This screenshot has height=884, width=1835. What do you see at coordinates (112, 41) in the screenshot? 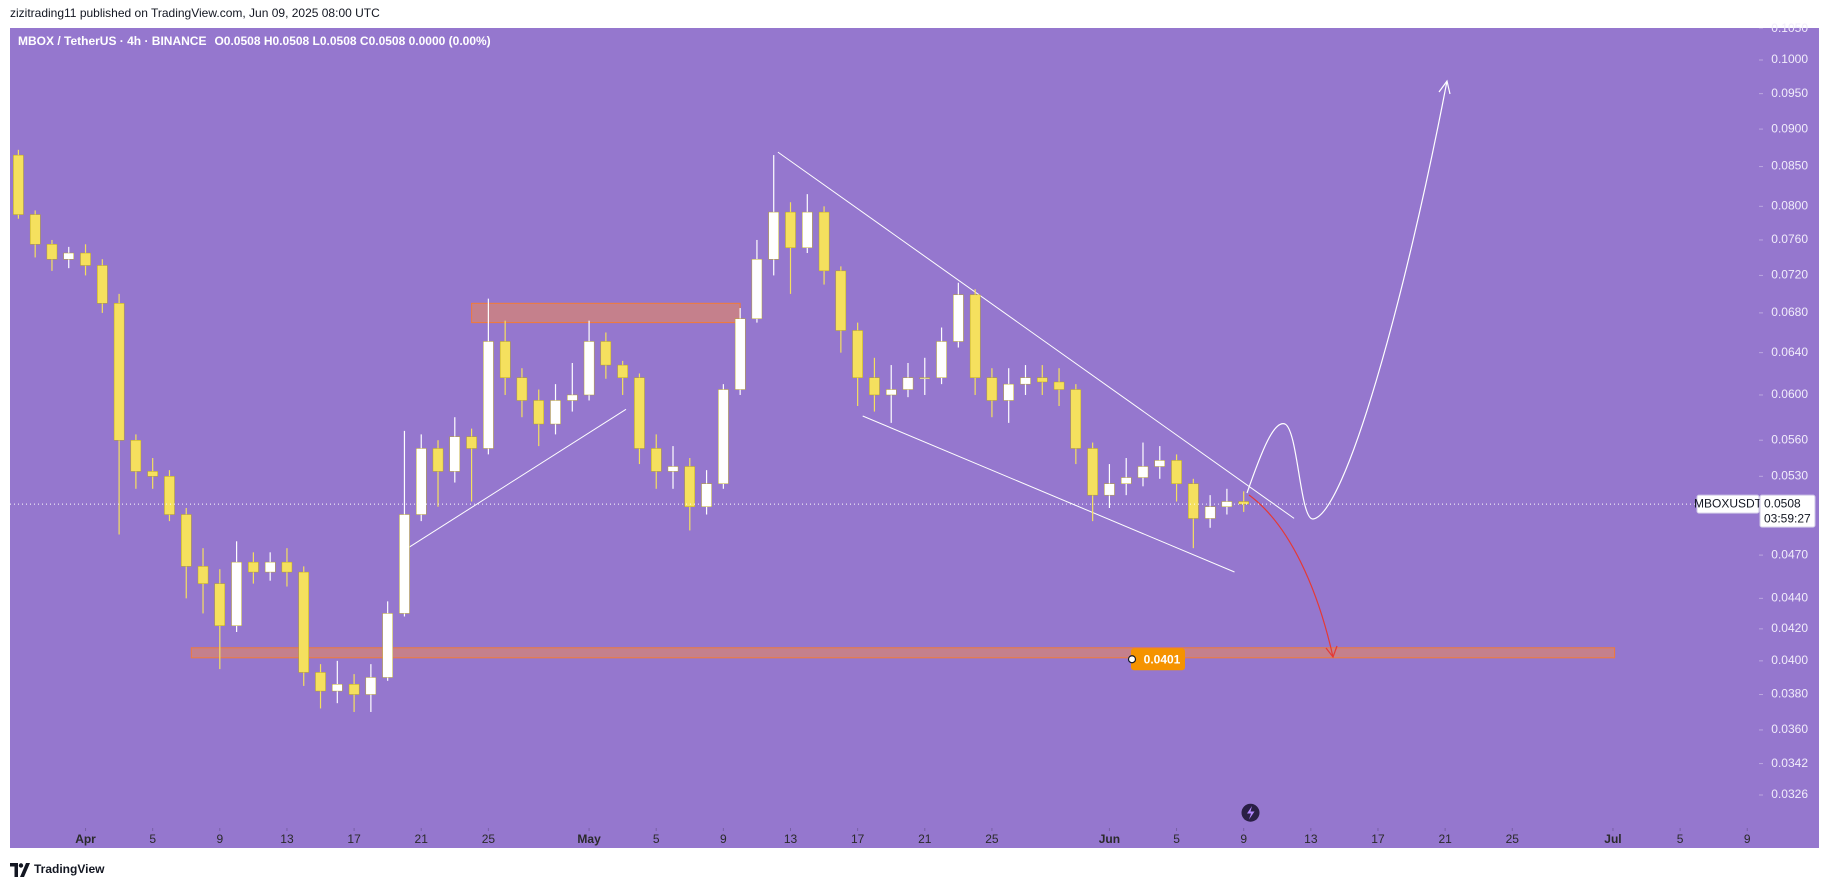
I see `legend-symbol: MBOX / TetherUS · 4h · BINANCE` at bounding box center [112, 41].